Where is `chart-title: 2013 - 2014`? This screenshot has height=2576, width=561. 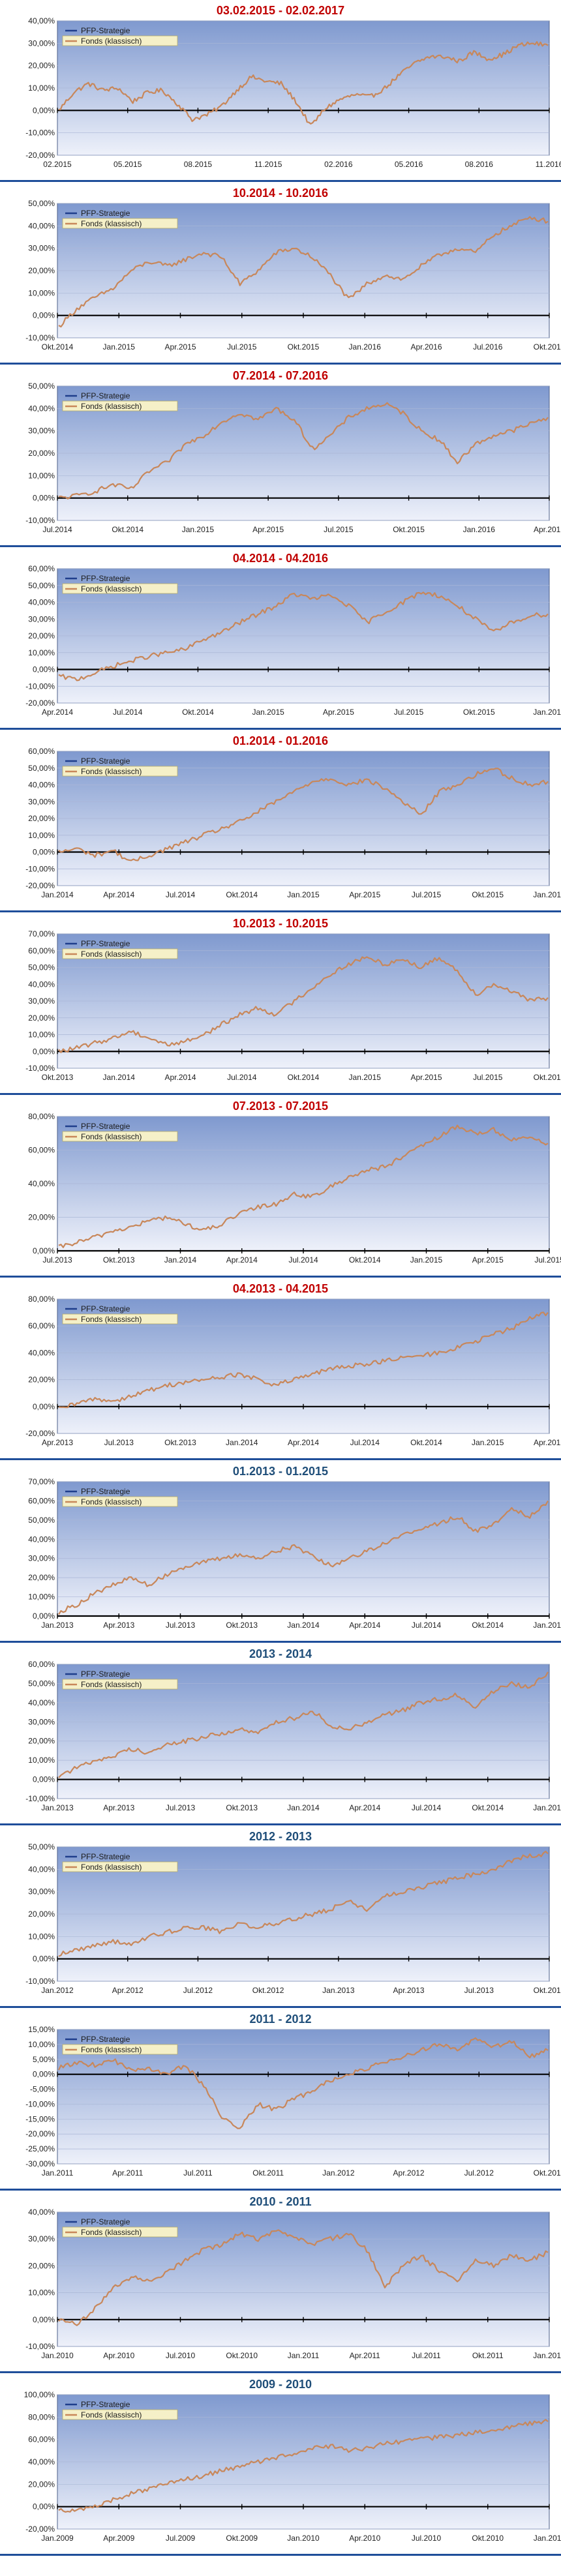
chart-title: 2013 - 2014 is located at coordinates (280, 1653).